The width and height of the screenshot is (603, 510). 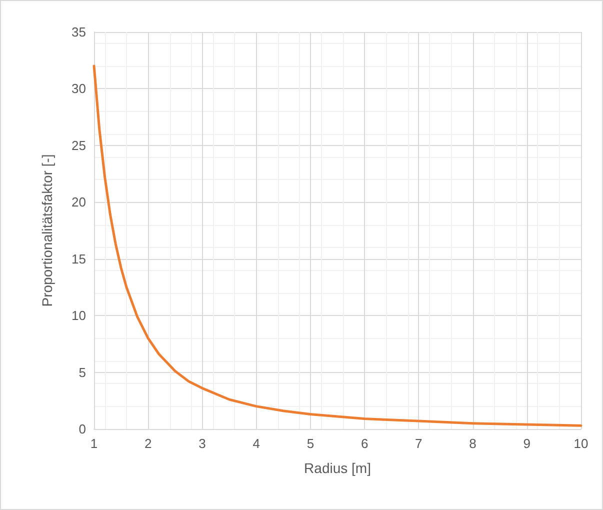 I want to click on x-tick-label: 4, so click(x=256, y=443).